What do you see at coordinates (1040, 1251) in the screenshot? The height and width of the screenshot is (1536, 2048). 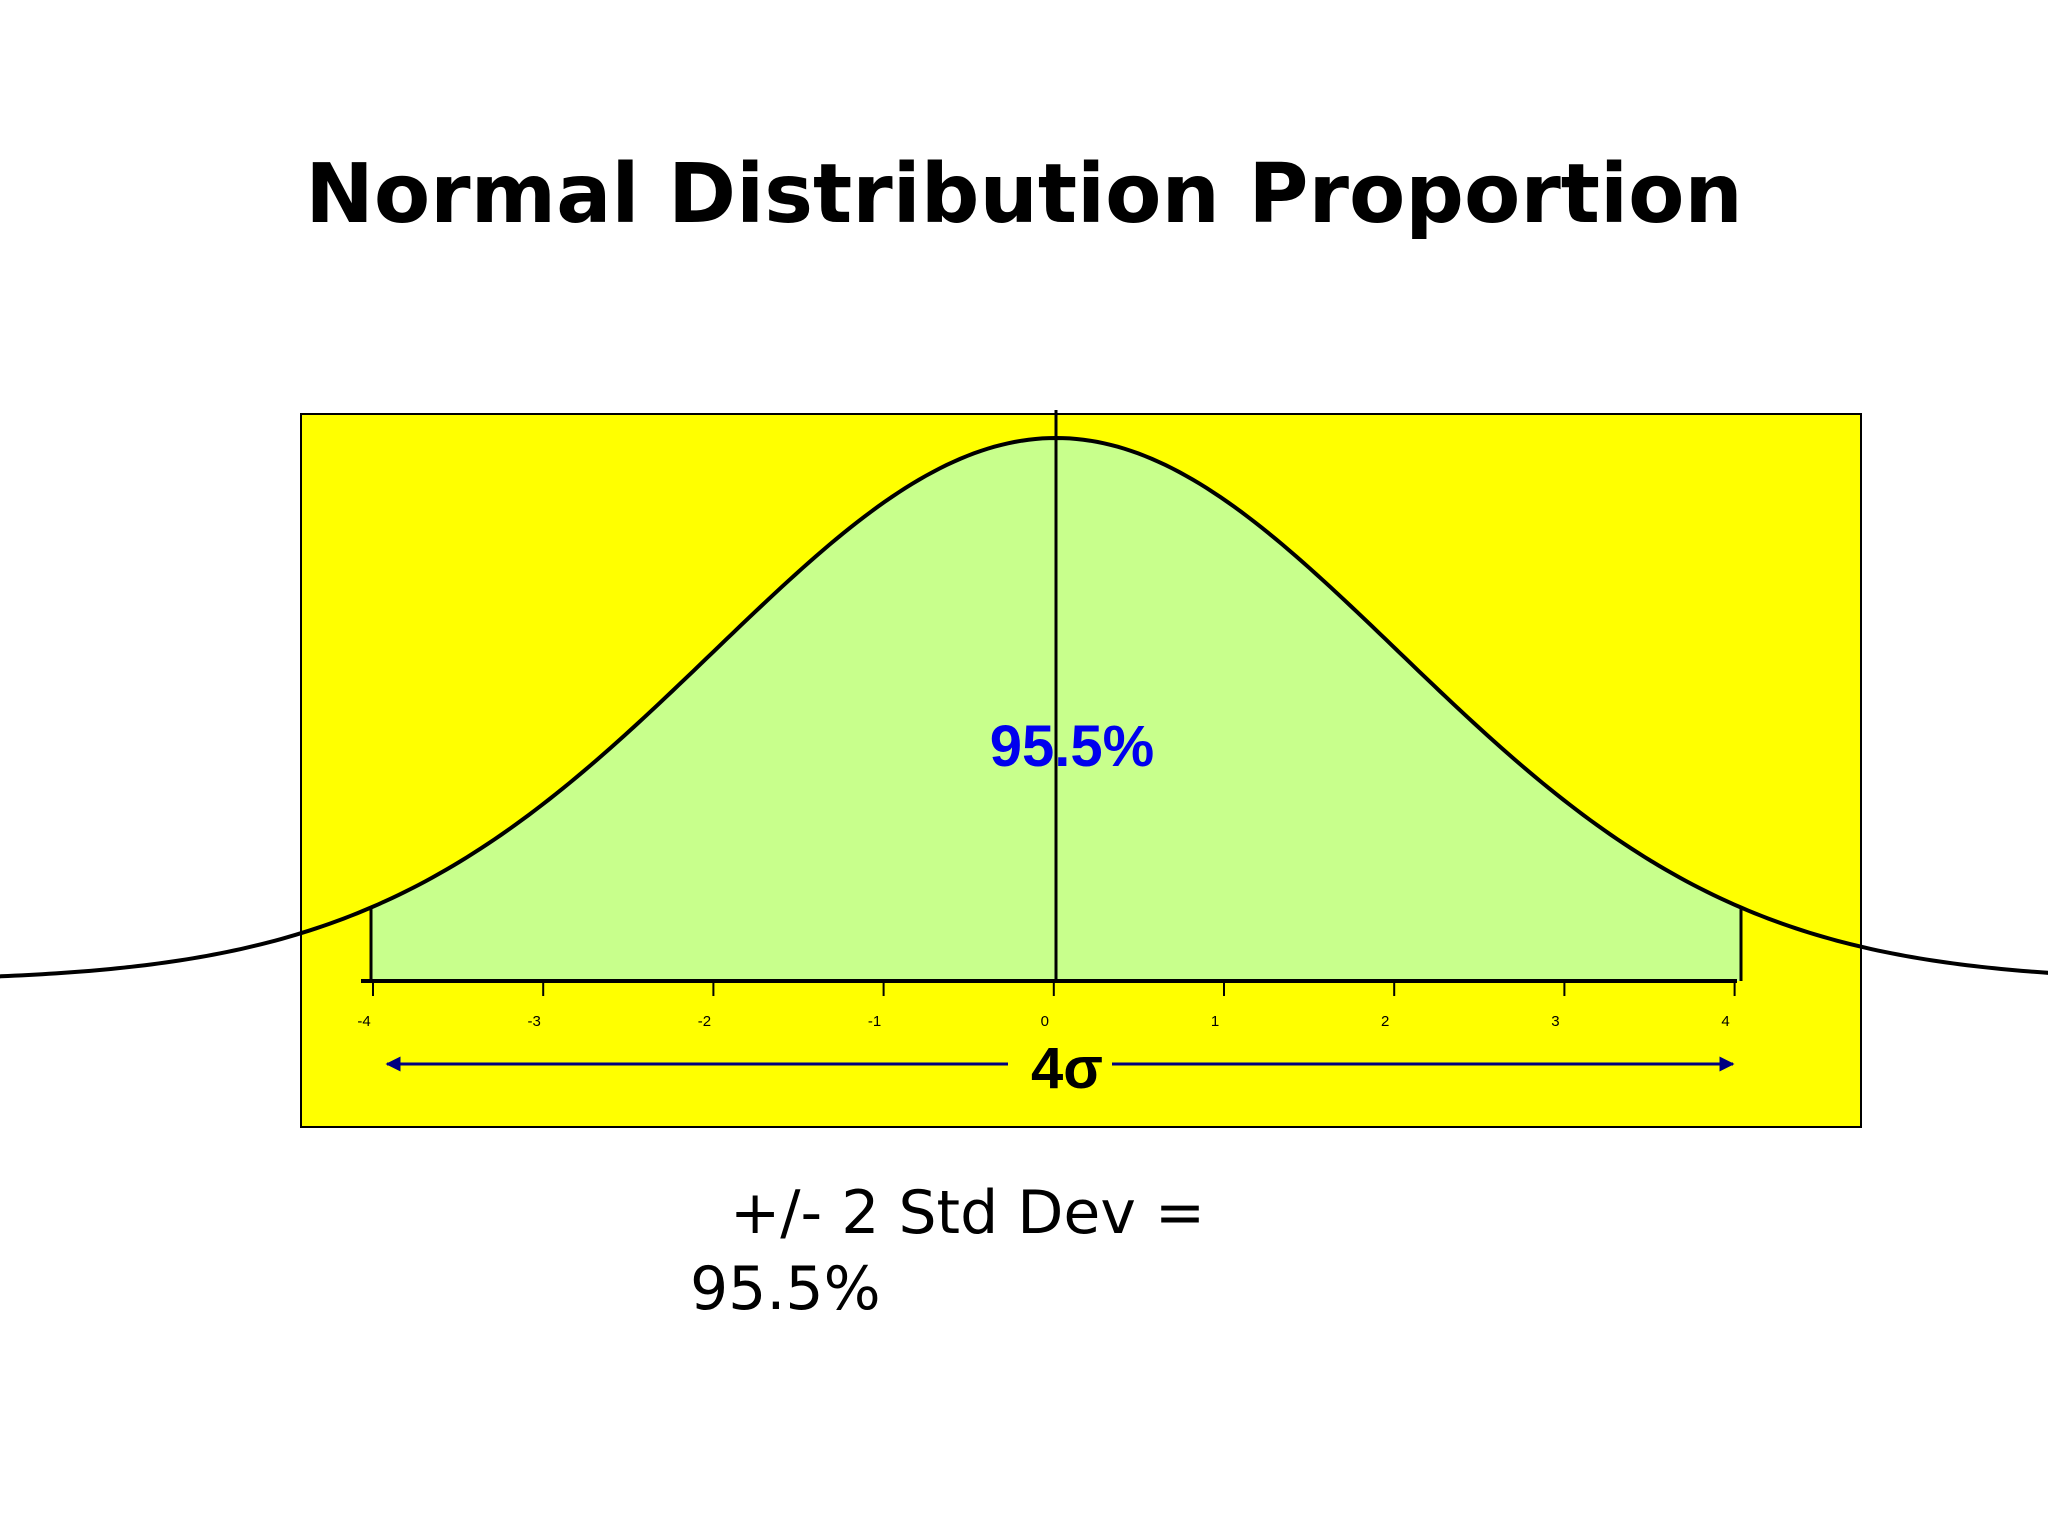 I see `caption: +/- 2 Std Dev = 95.5%` at bounding box center [1040, 1251].